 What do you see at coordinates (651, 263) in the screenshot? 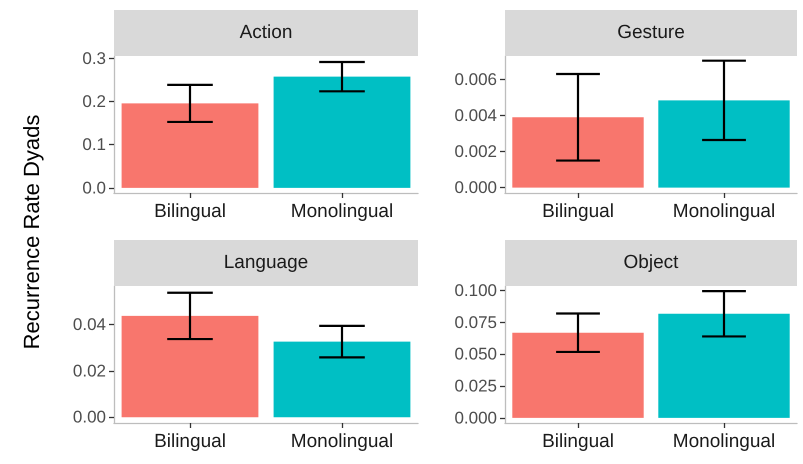
I see `chart-title: Object` at bounding box center [651, 263].